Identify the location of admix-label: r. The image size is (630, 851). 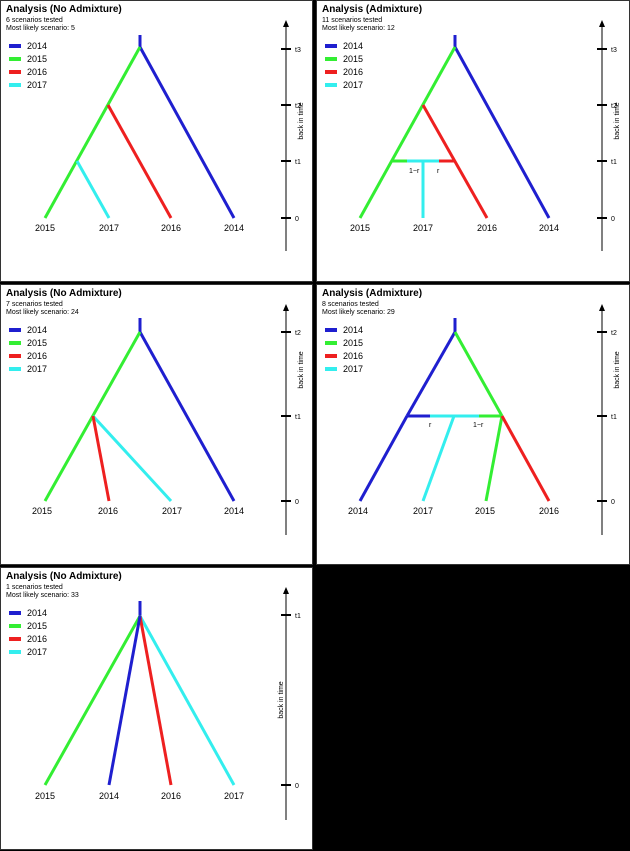
(438, 171).